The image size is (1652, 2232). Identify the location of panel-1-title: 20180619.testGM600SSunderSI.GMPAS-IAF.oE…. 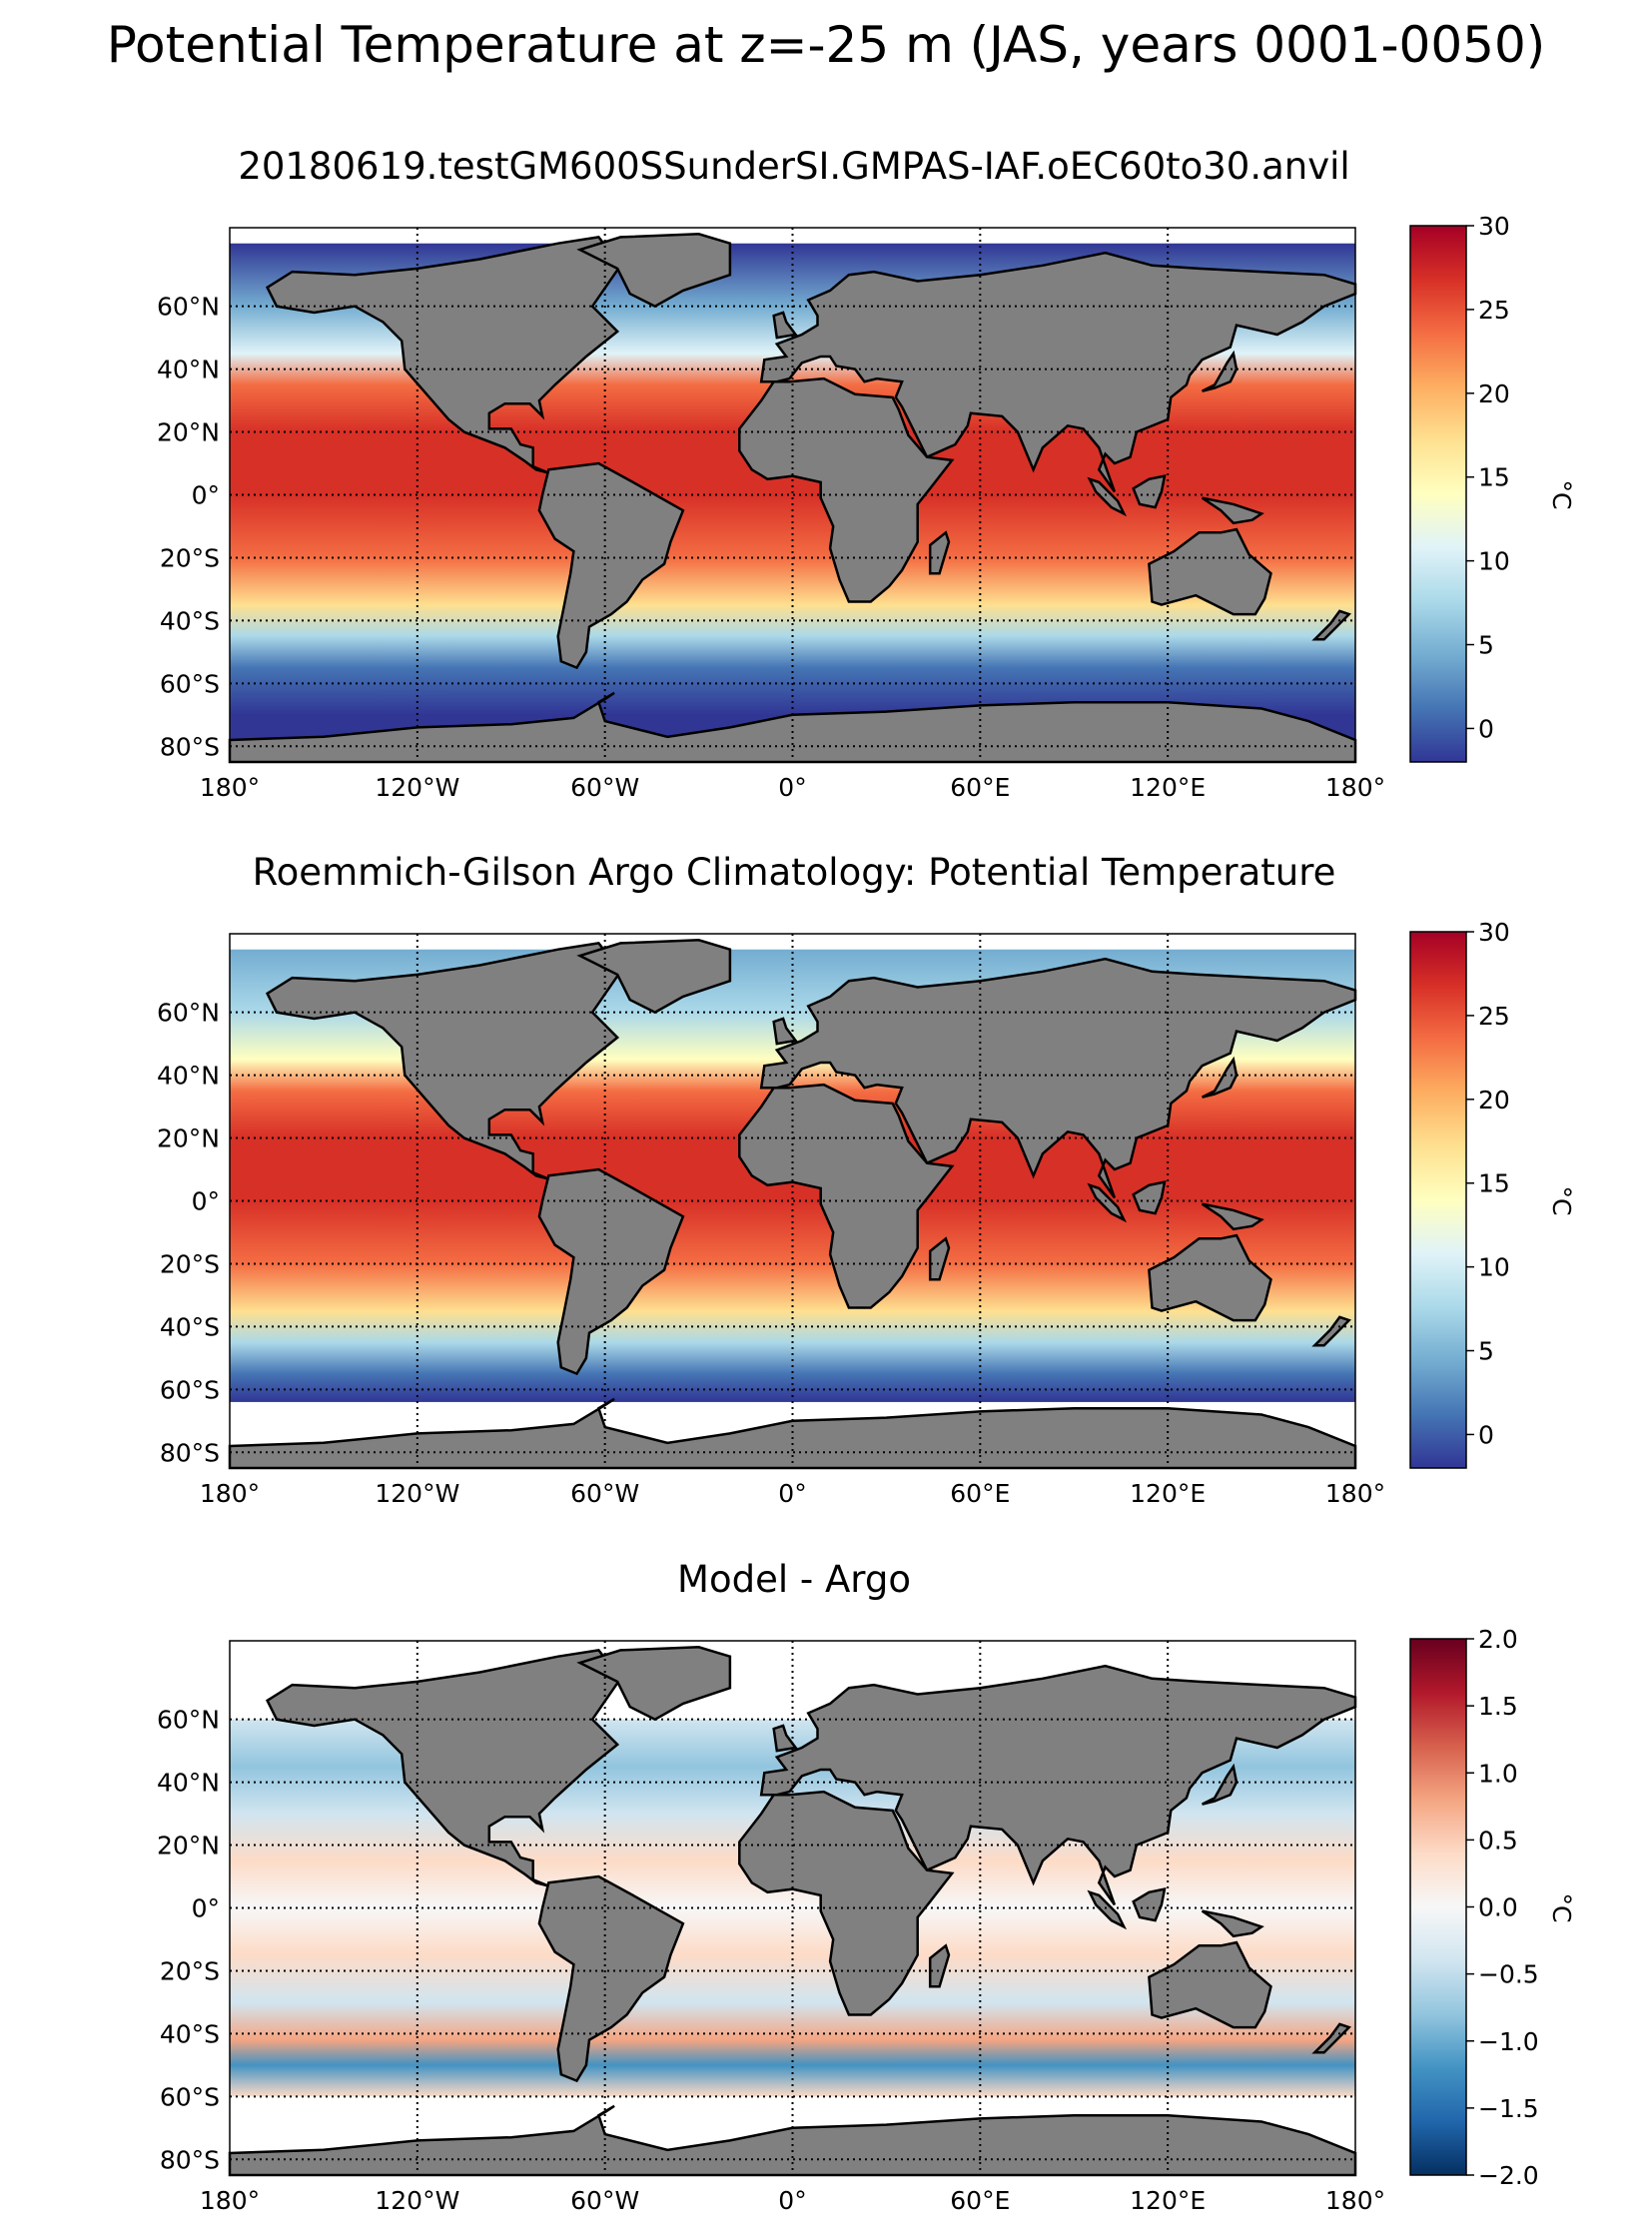
(794, 167).